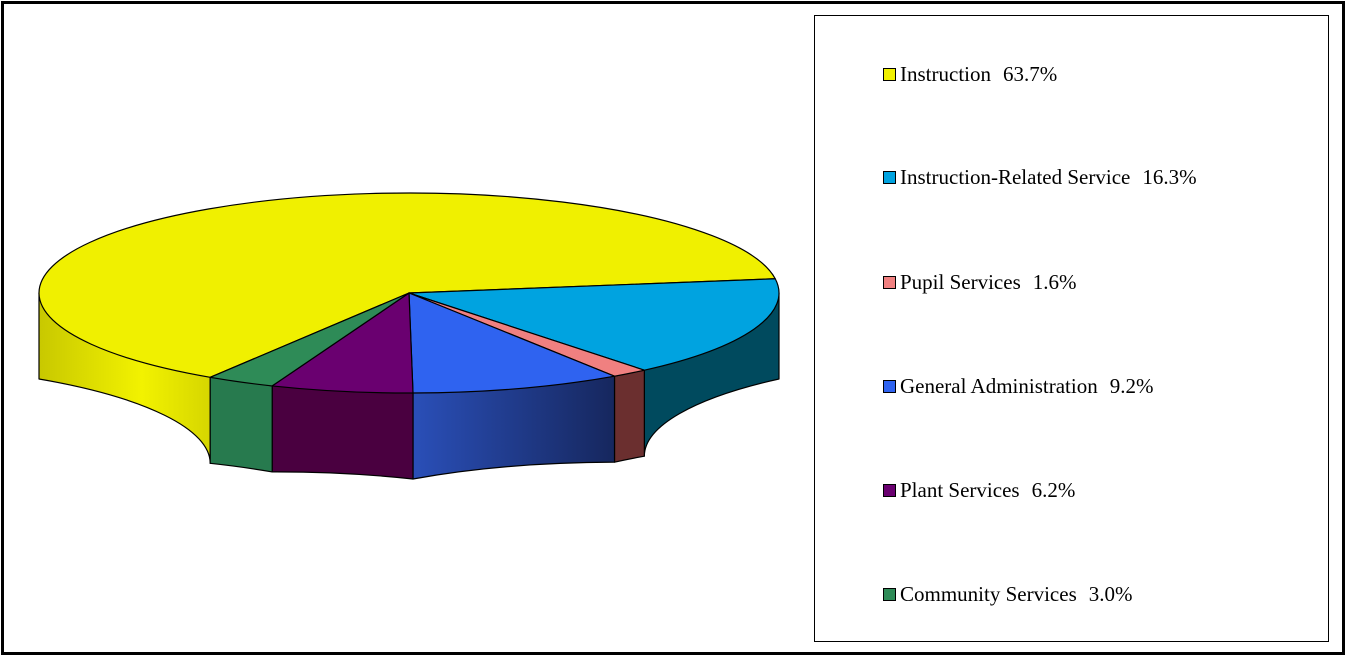 Image resolution: width=1346 pixels, height=656 pixels. I want to click on pie-slice-general-administration, so click(512, 343).